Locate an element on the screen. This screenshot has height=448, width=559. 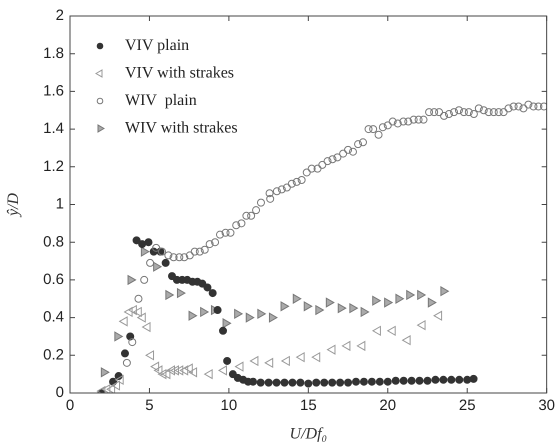
y-tick-label: 1.6 is located at coordinates (53, 91).